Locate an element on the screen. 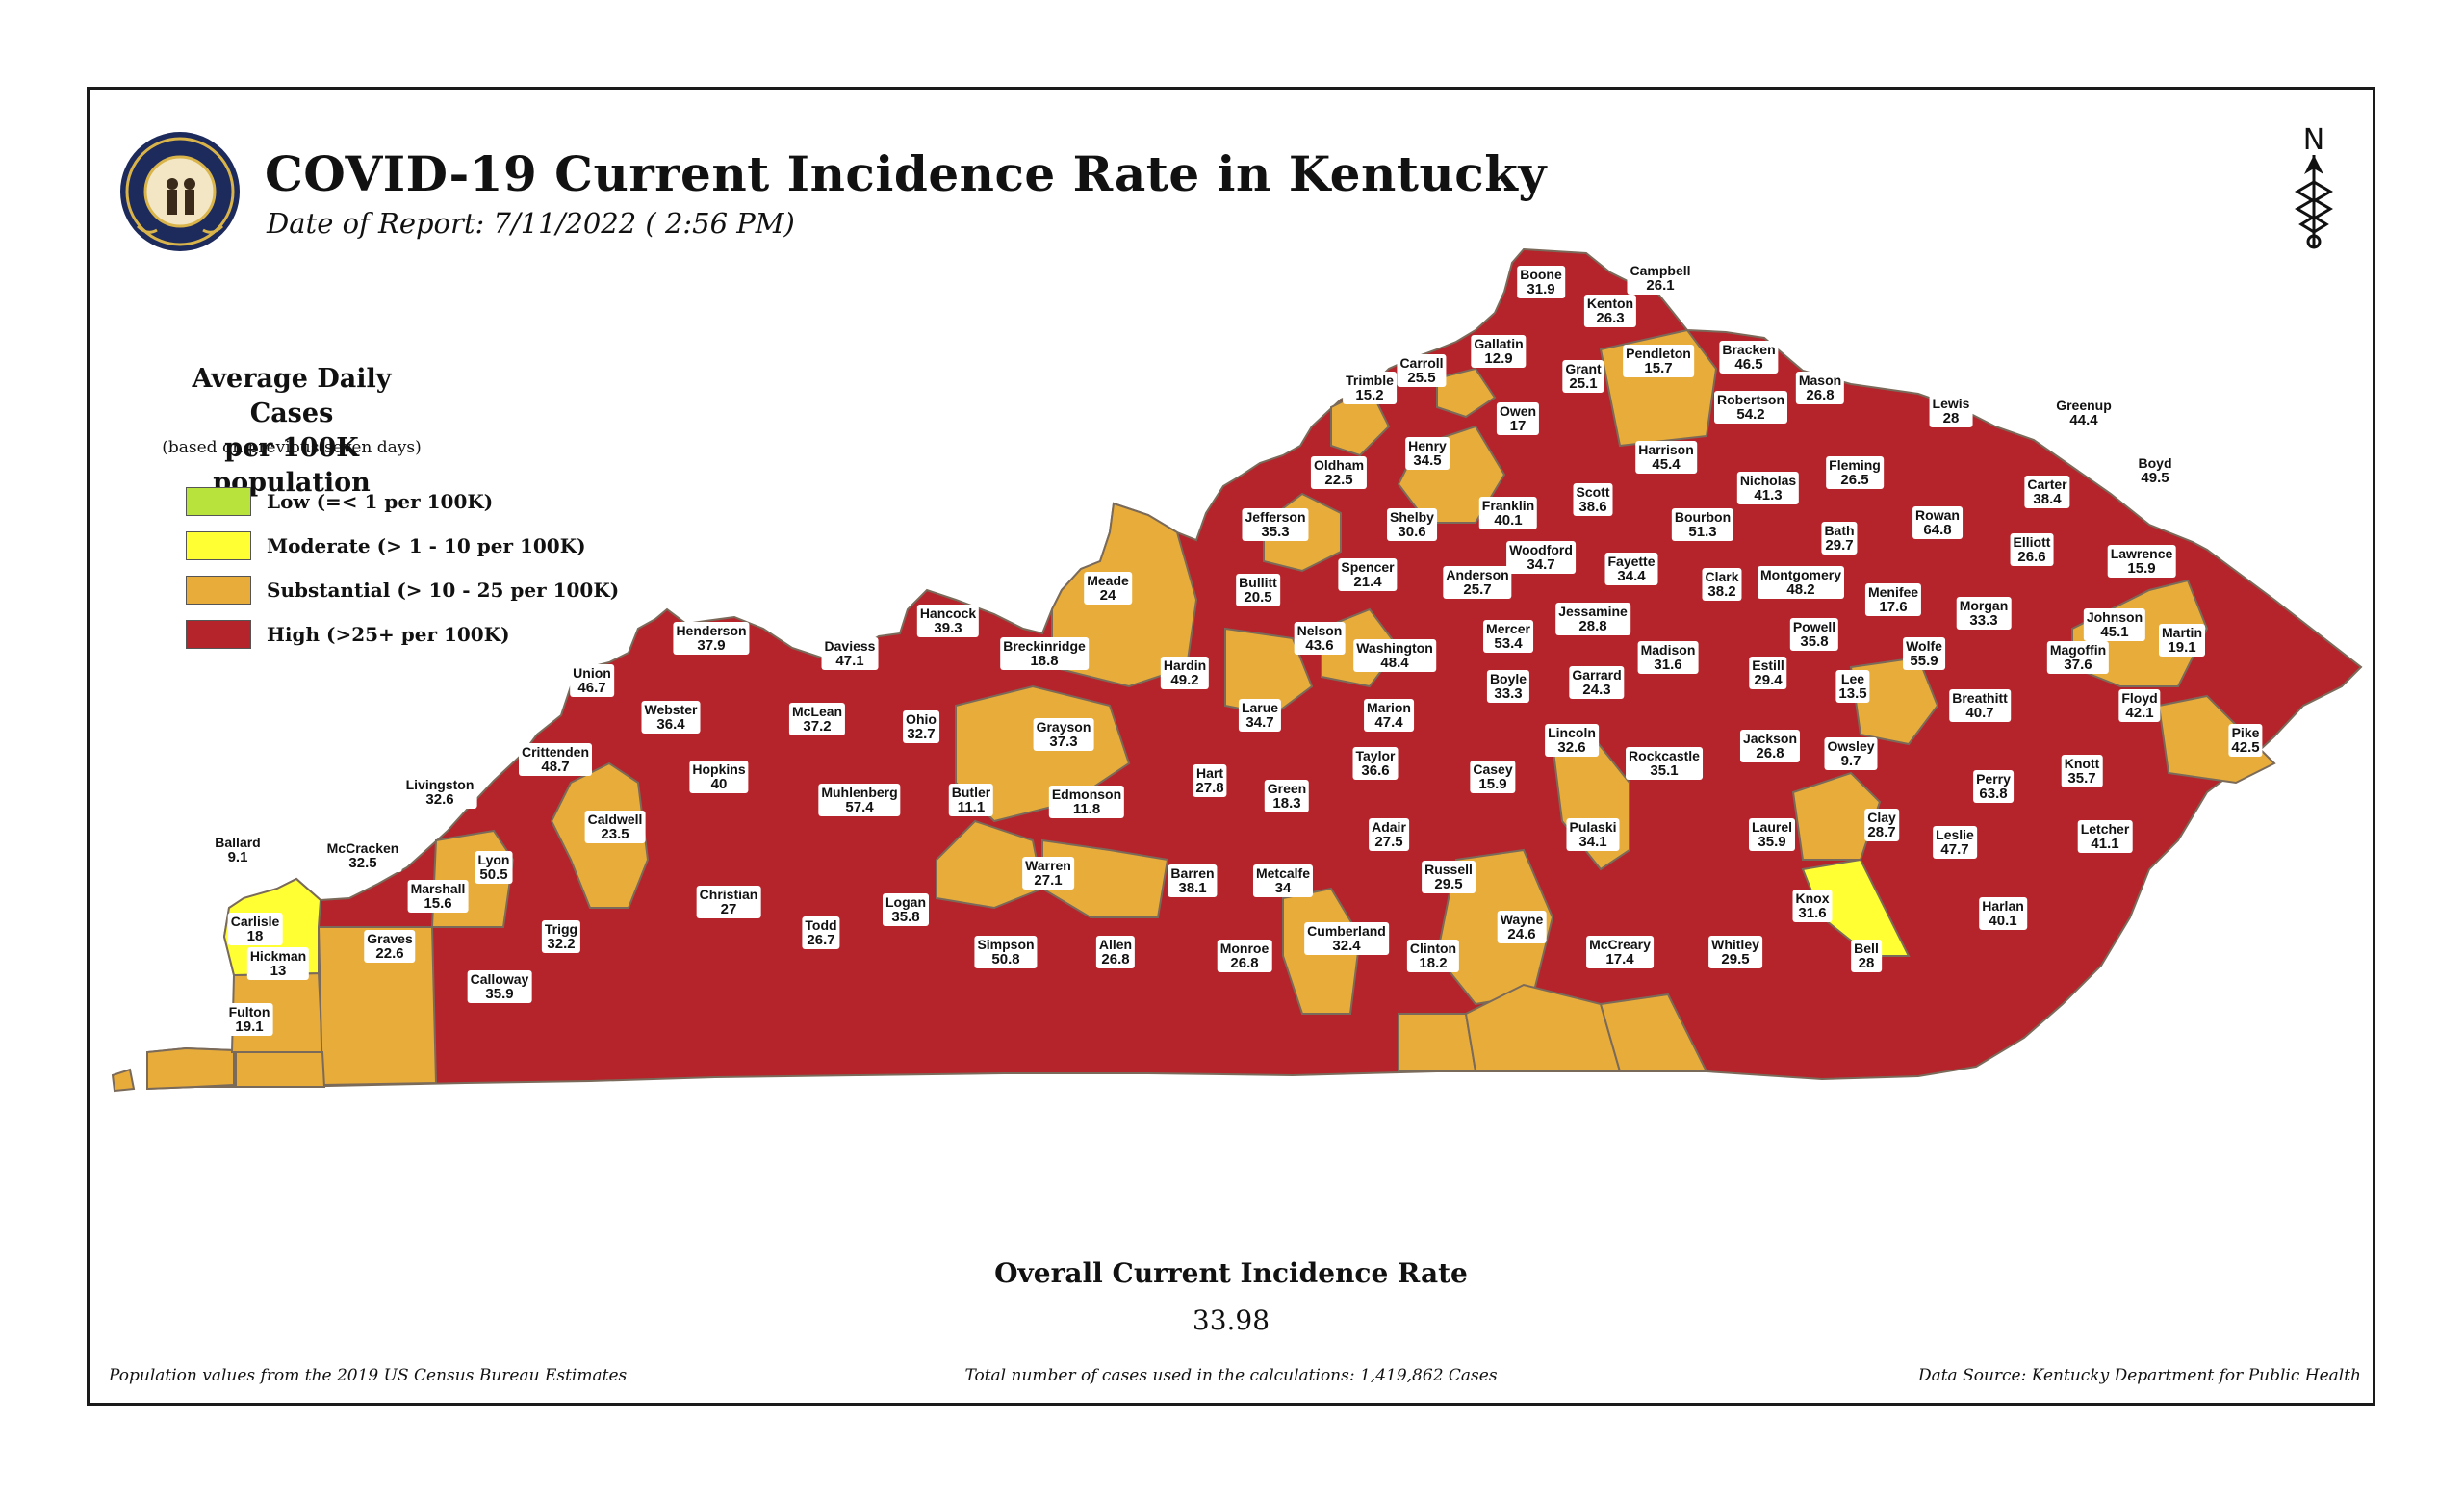 This screenshot has width=2464, height=1496. county-label-warren: Warren 27.1 is located at coordinates (1048, 873).